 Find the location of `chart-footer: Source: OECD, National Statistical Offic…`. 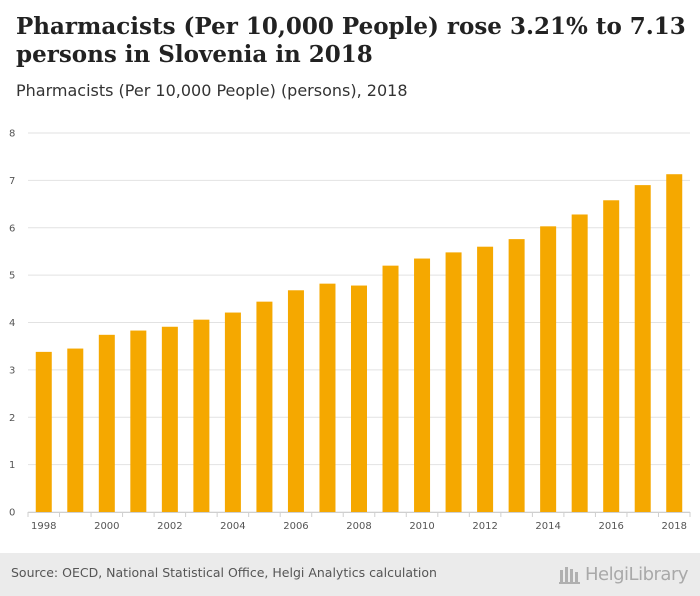

chart-footer: Source: OECD, National Statistical Offic… is located at coordinates (350, 574).